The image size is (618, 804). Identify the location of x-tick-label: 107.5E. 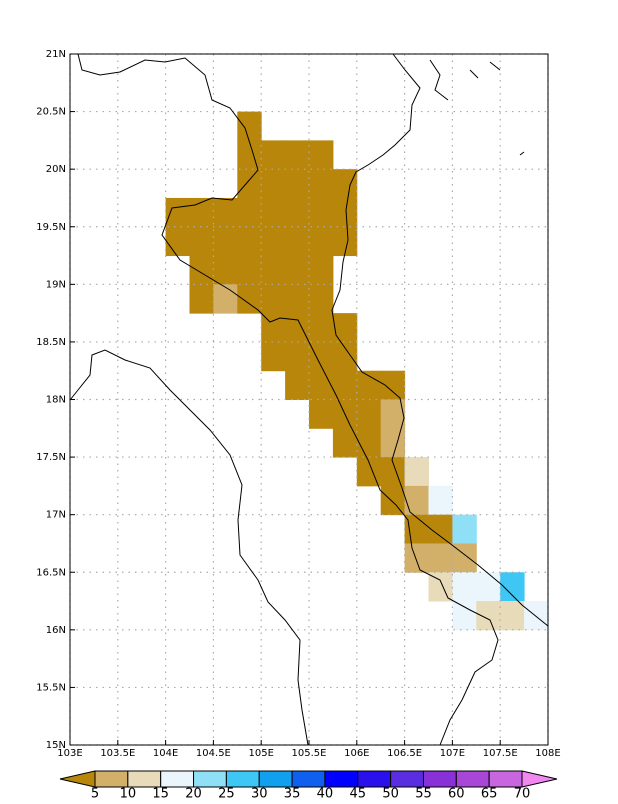
(500, 753).